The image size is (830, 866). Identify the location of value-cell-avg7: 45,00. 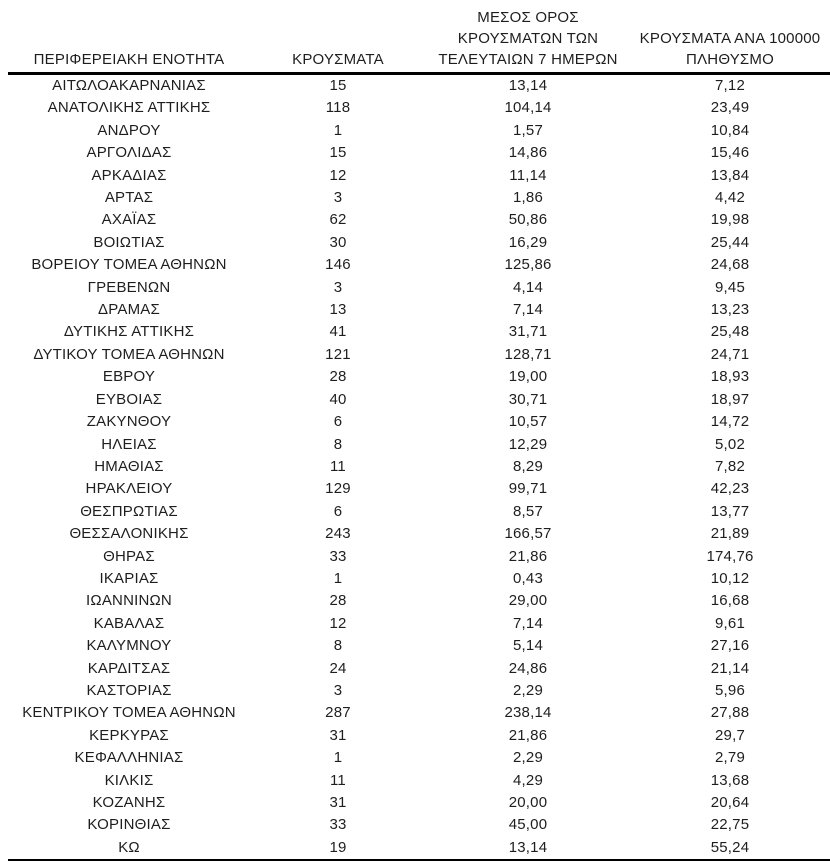
(528, 825).